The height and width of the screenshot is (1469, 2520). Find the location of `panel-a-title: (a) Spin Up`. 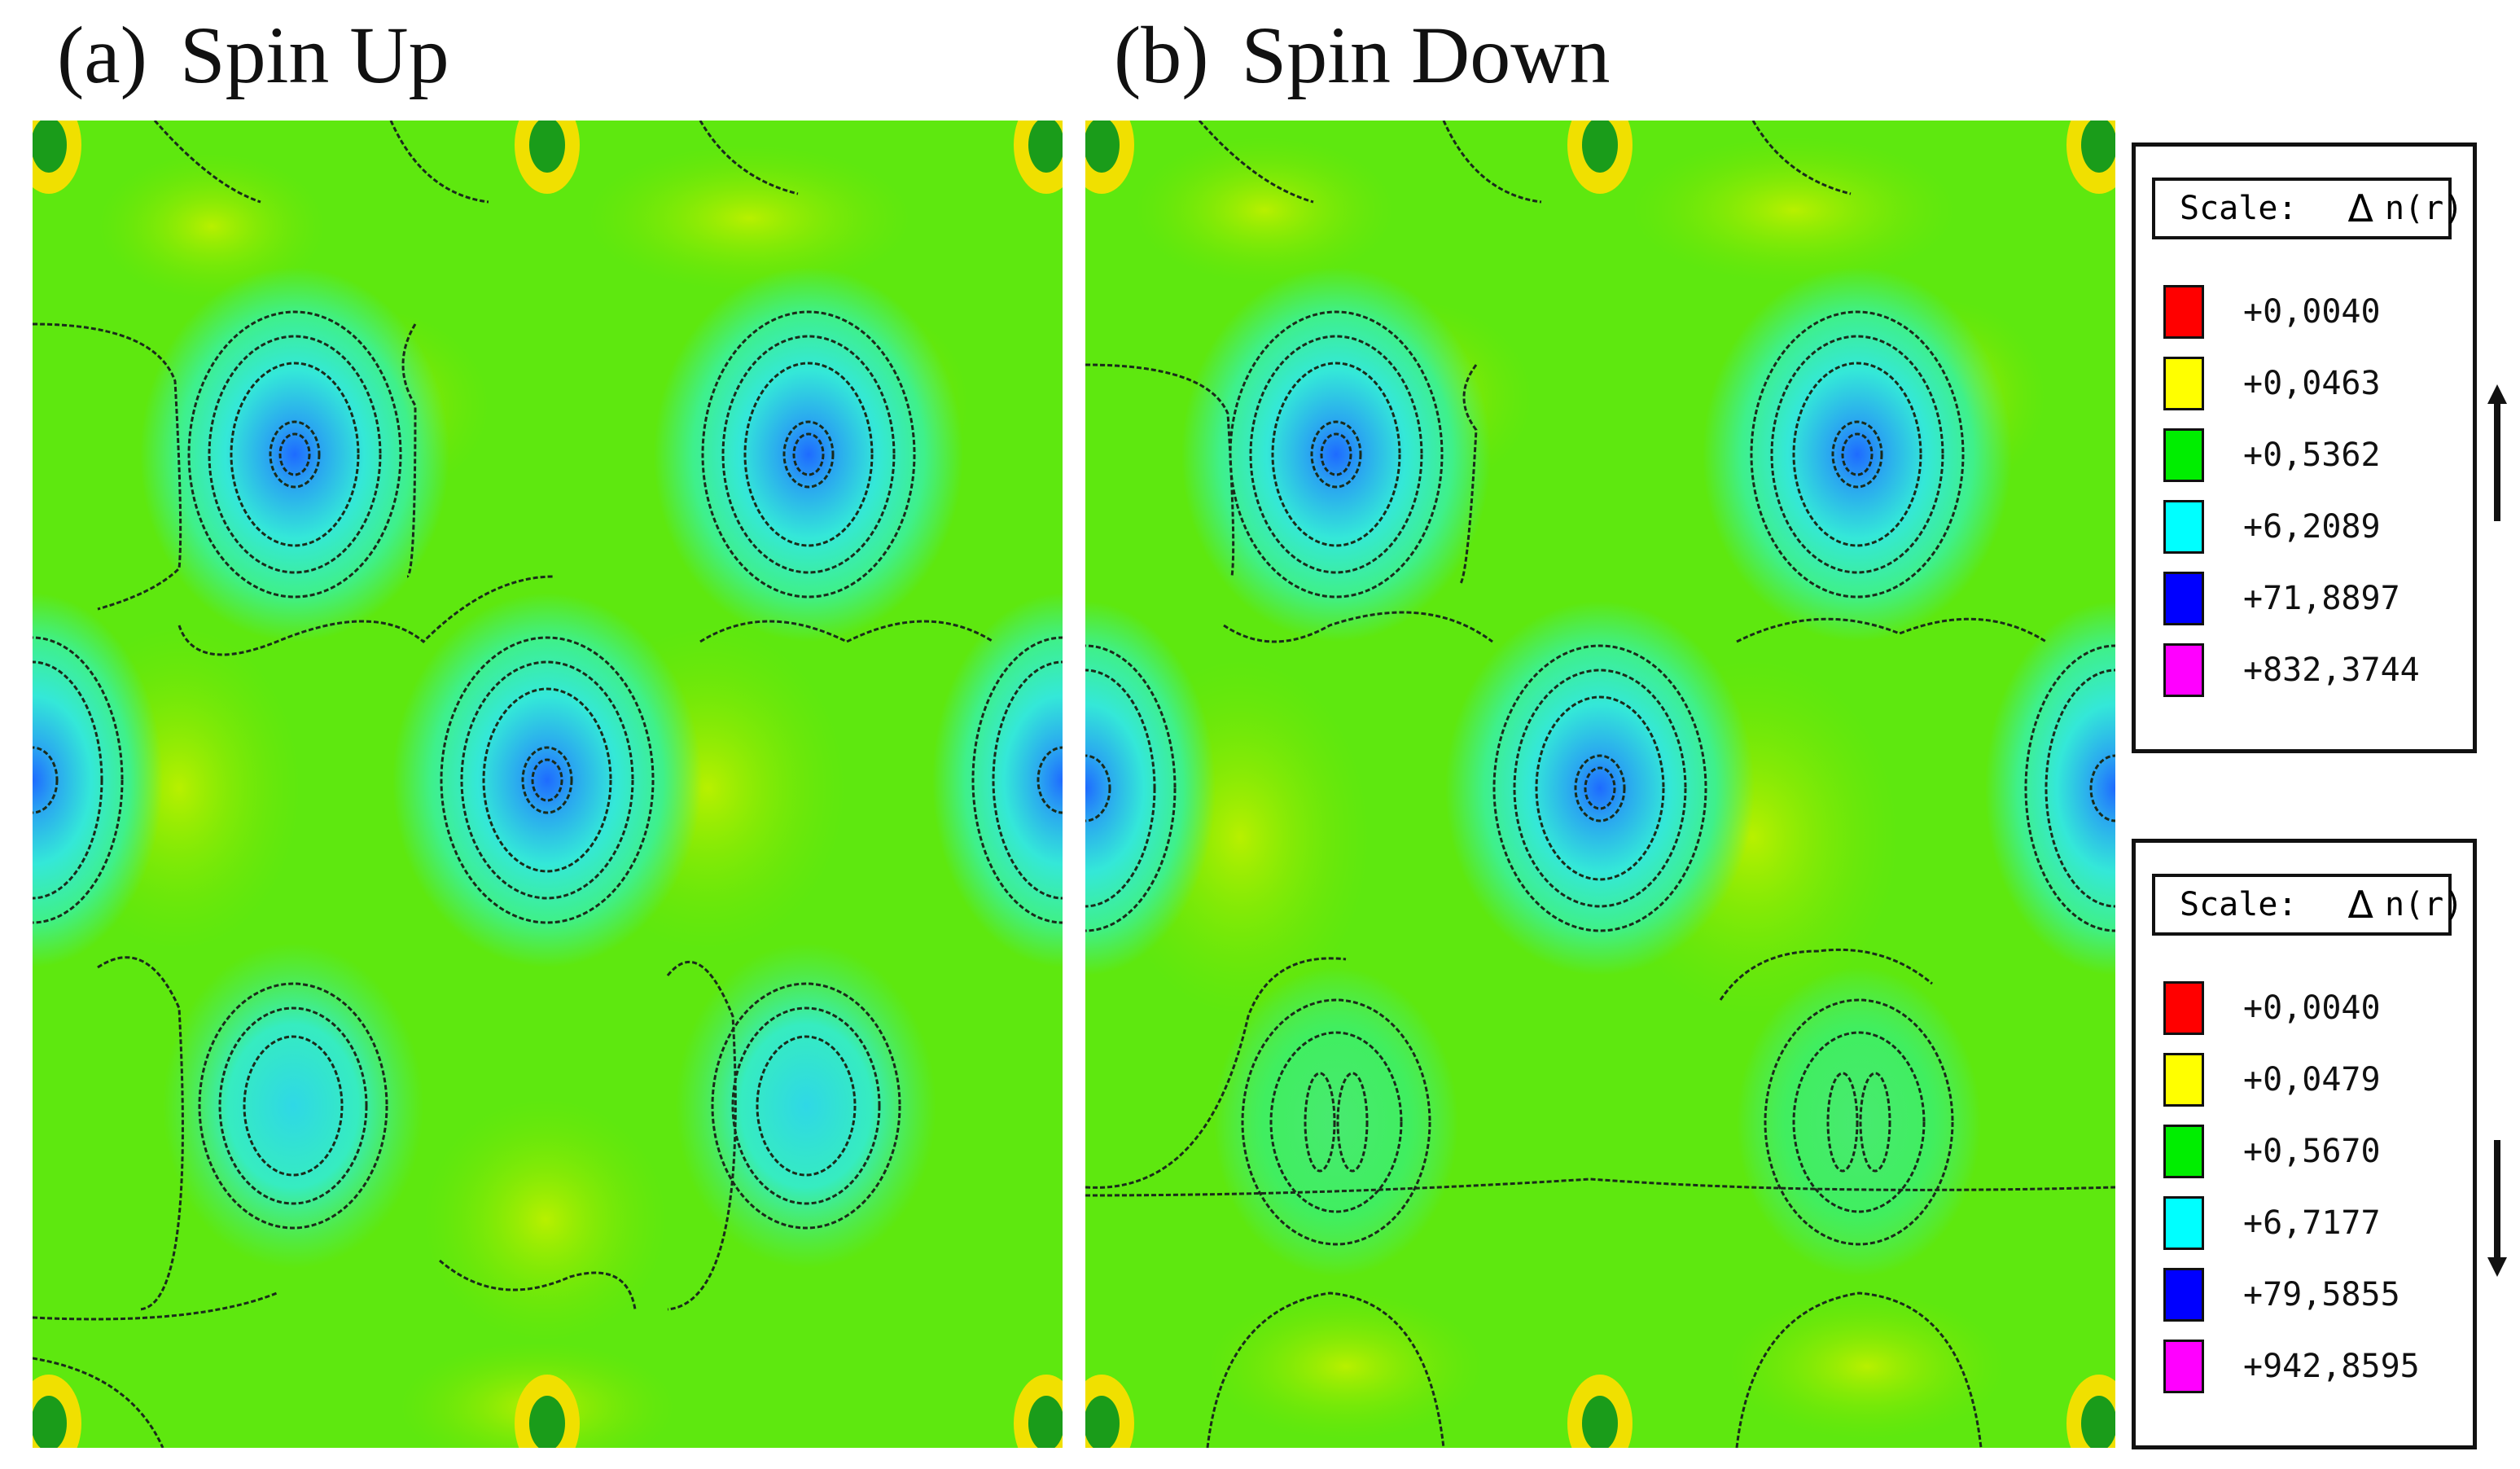

panel-a-title: (a) Spin Up is located at coordinates (253, 55).